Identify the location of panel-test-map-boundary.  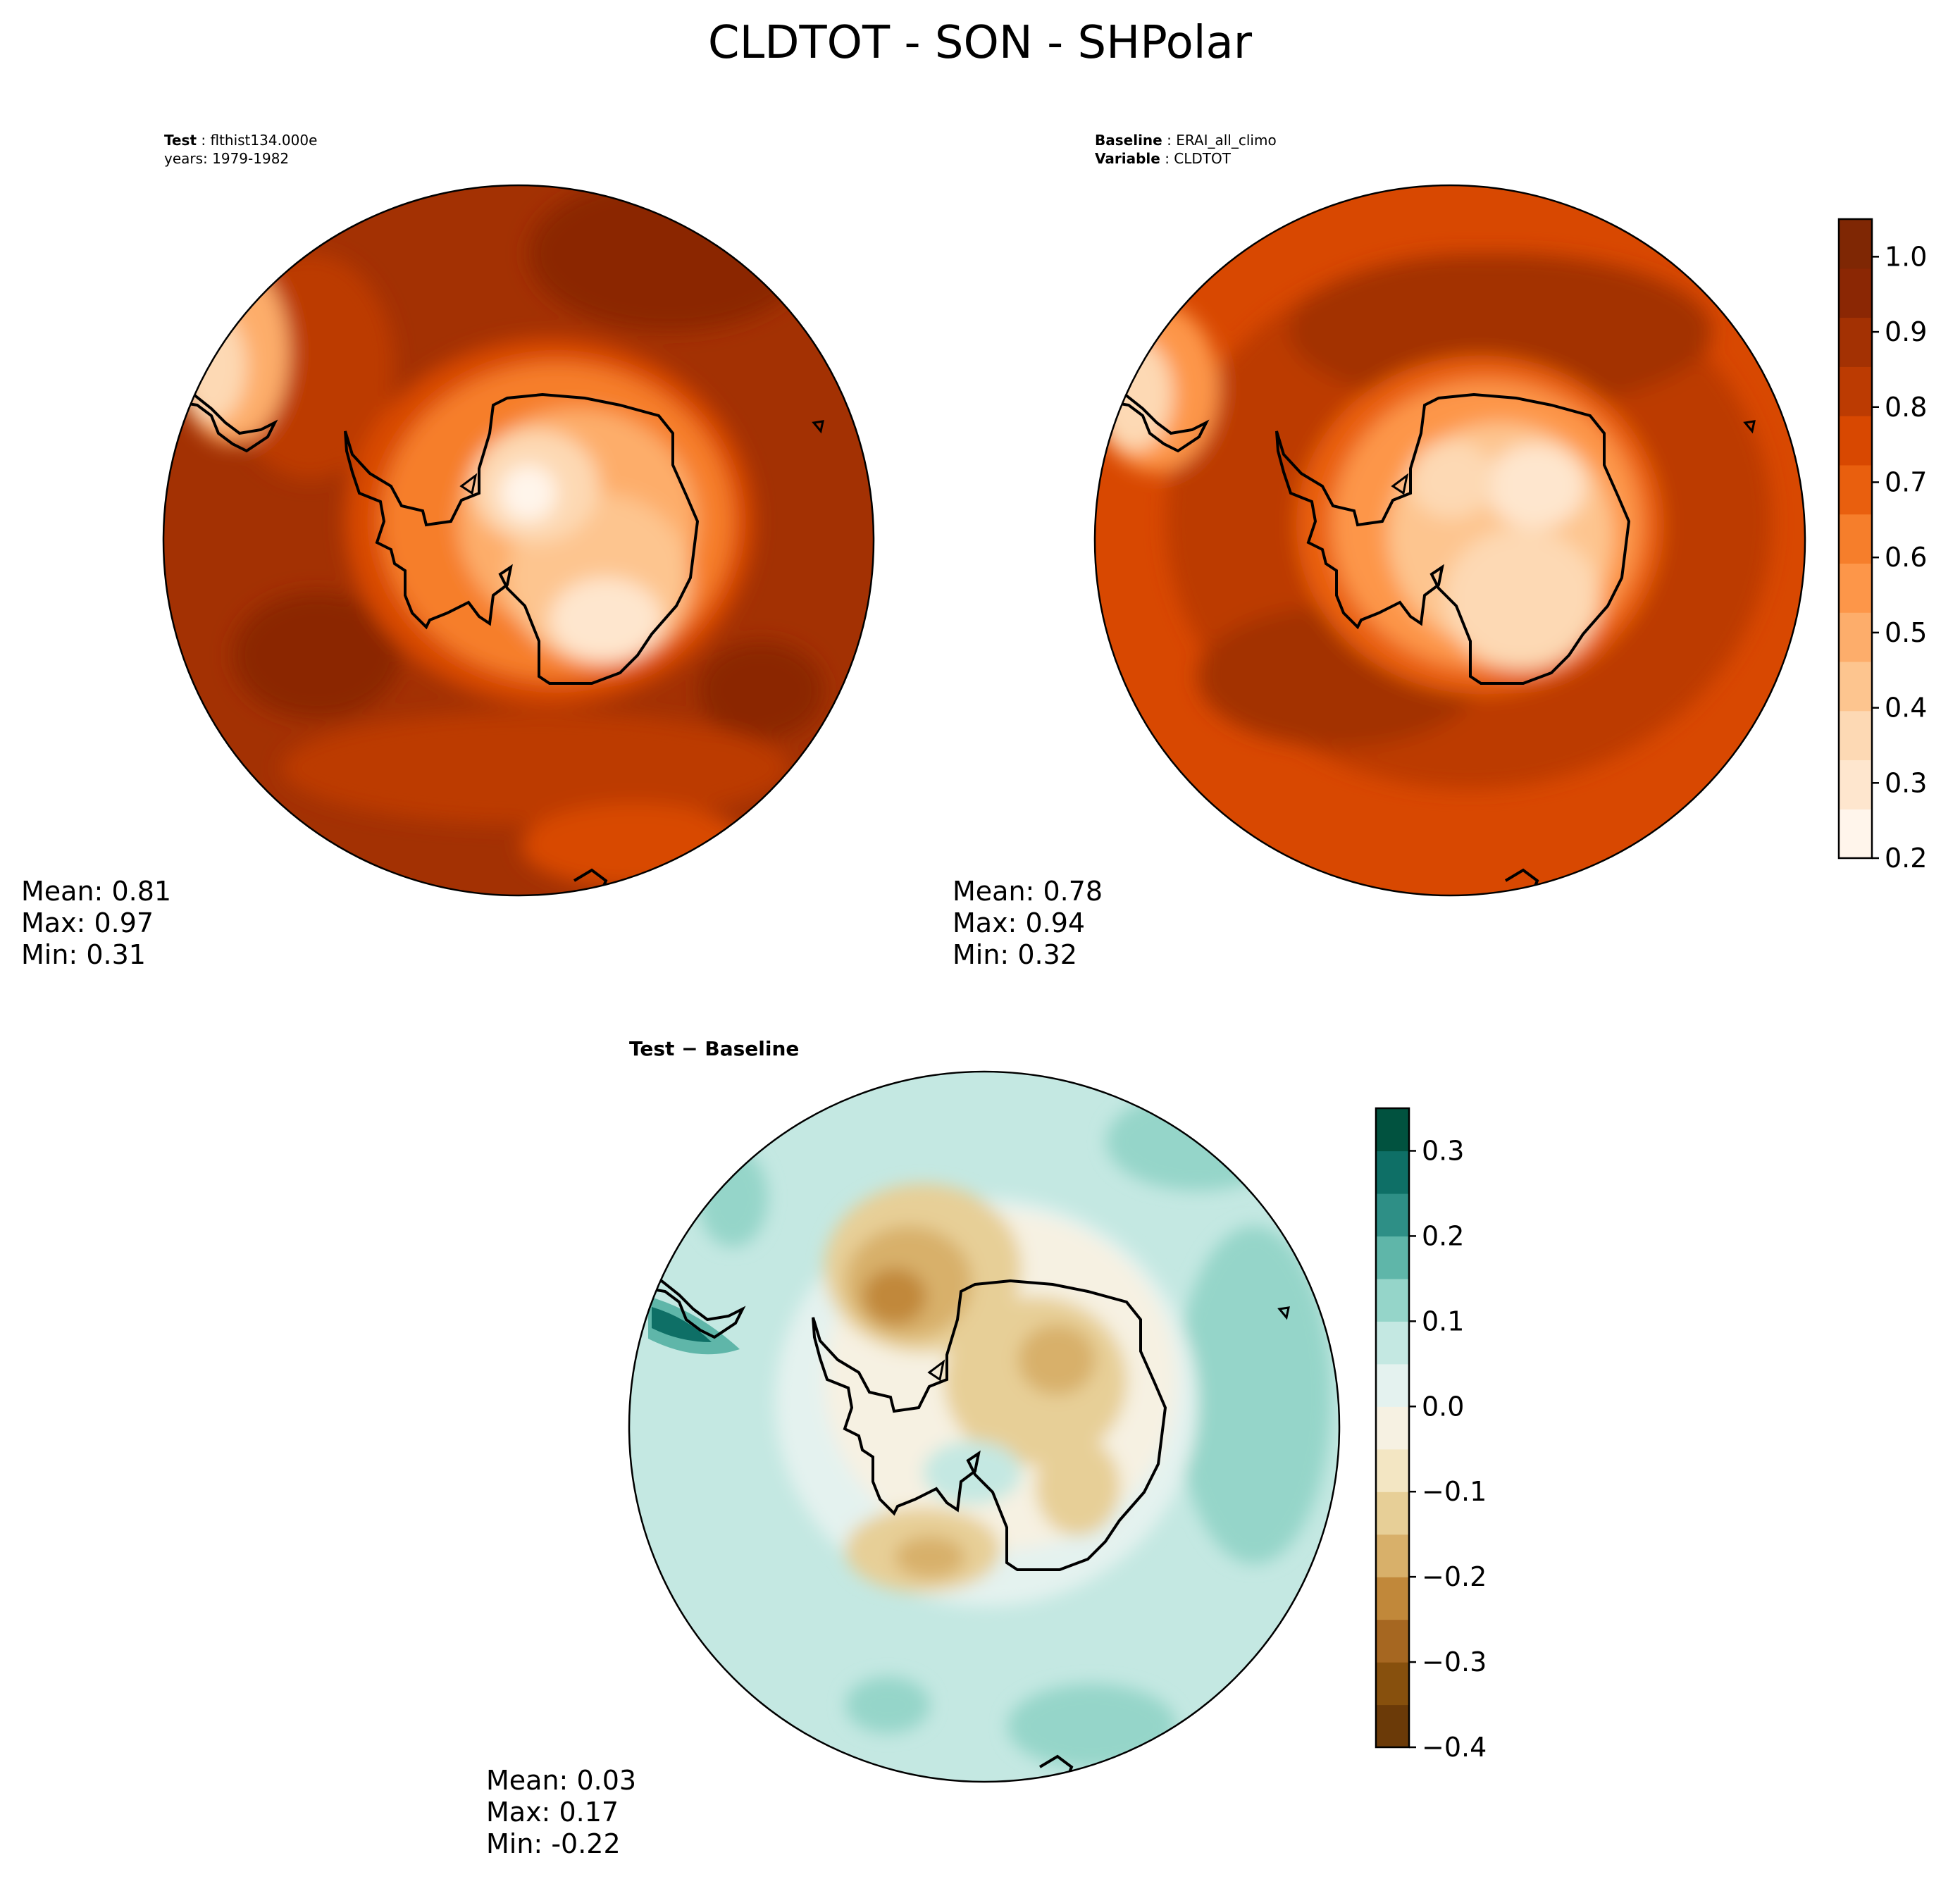
(519, 540).